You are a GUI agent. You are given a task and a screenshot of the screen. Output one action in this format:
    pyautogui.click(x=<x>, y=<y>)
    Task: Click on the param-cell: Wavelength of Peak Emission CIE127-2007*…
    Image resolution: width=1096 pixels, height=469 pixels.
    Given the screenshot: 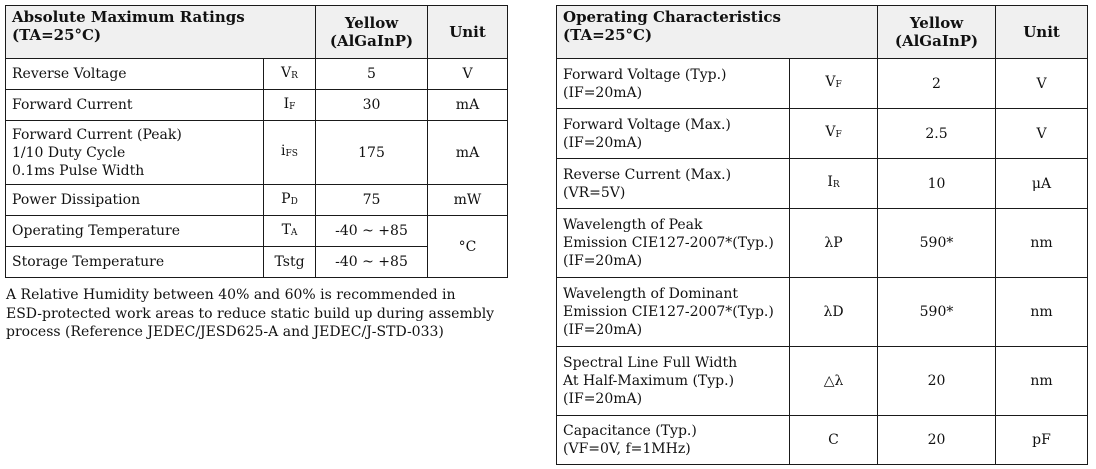 What is the action you would take?
    pyautogui.click(x=673, y=243)
    